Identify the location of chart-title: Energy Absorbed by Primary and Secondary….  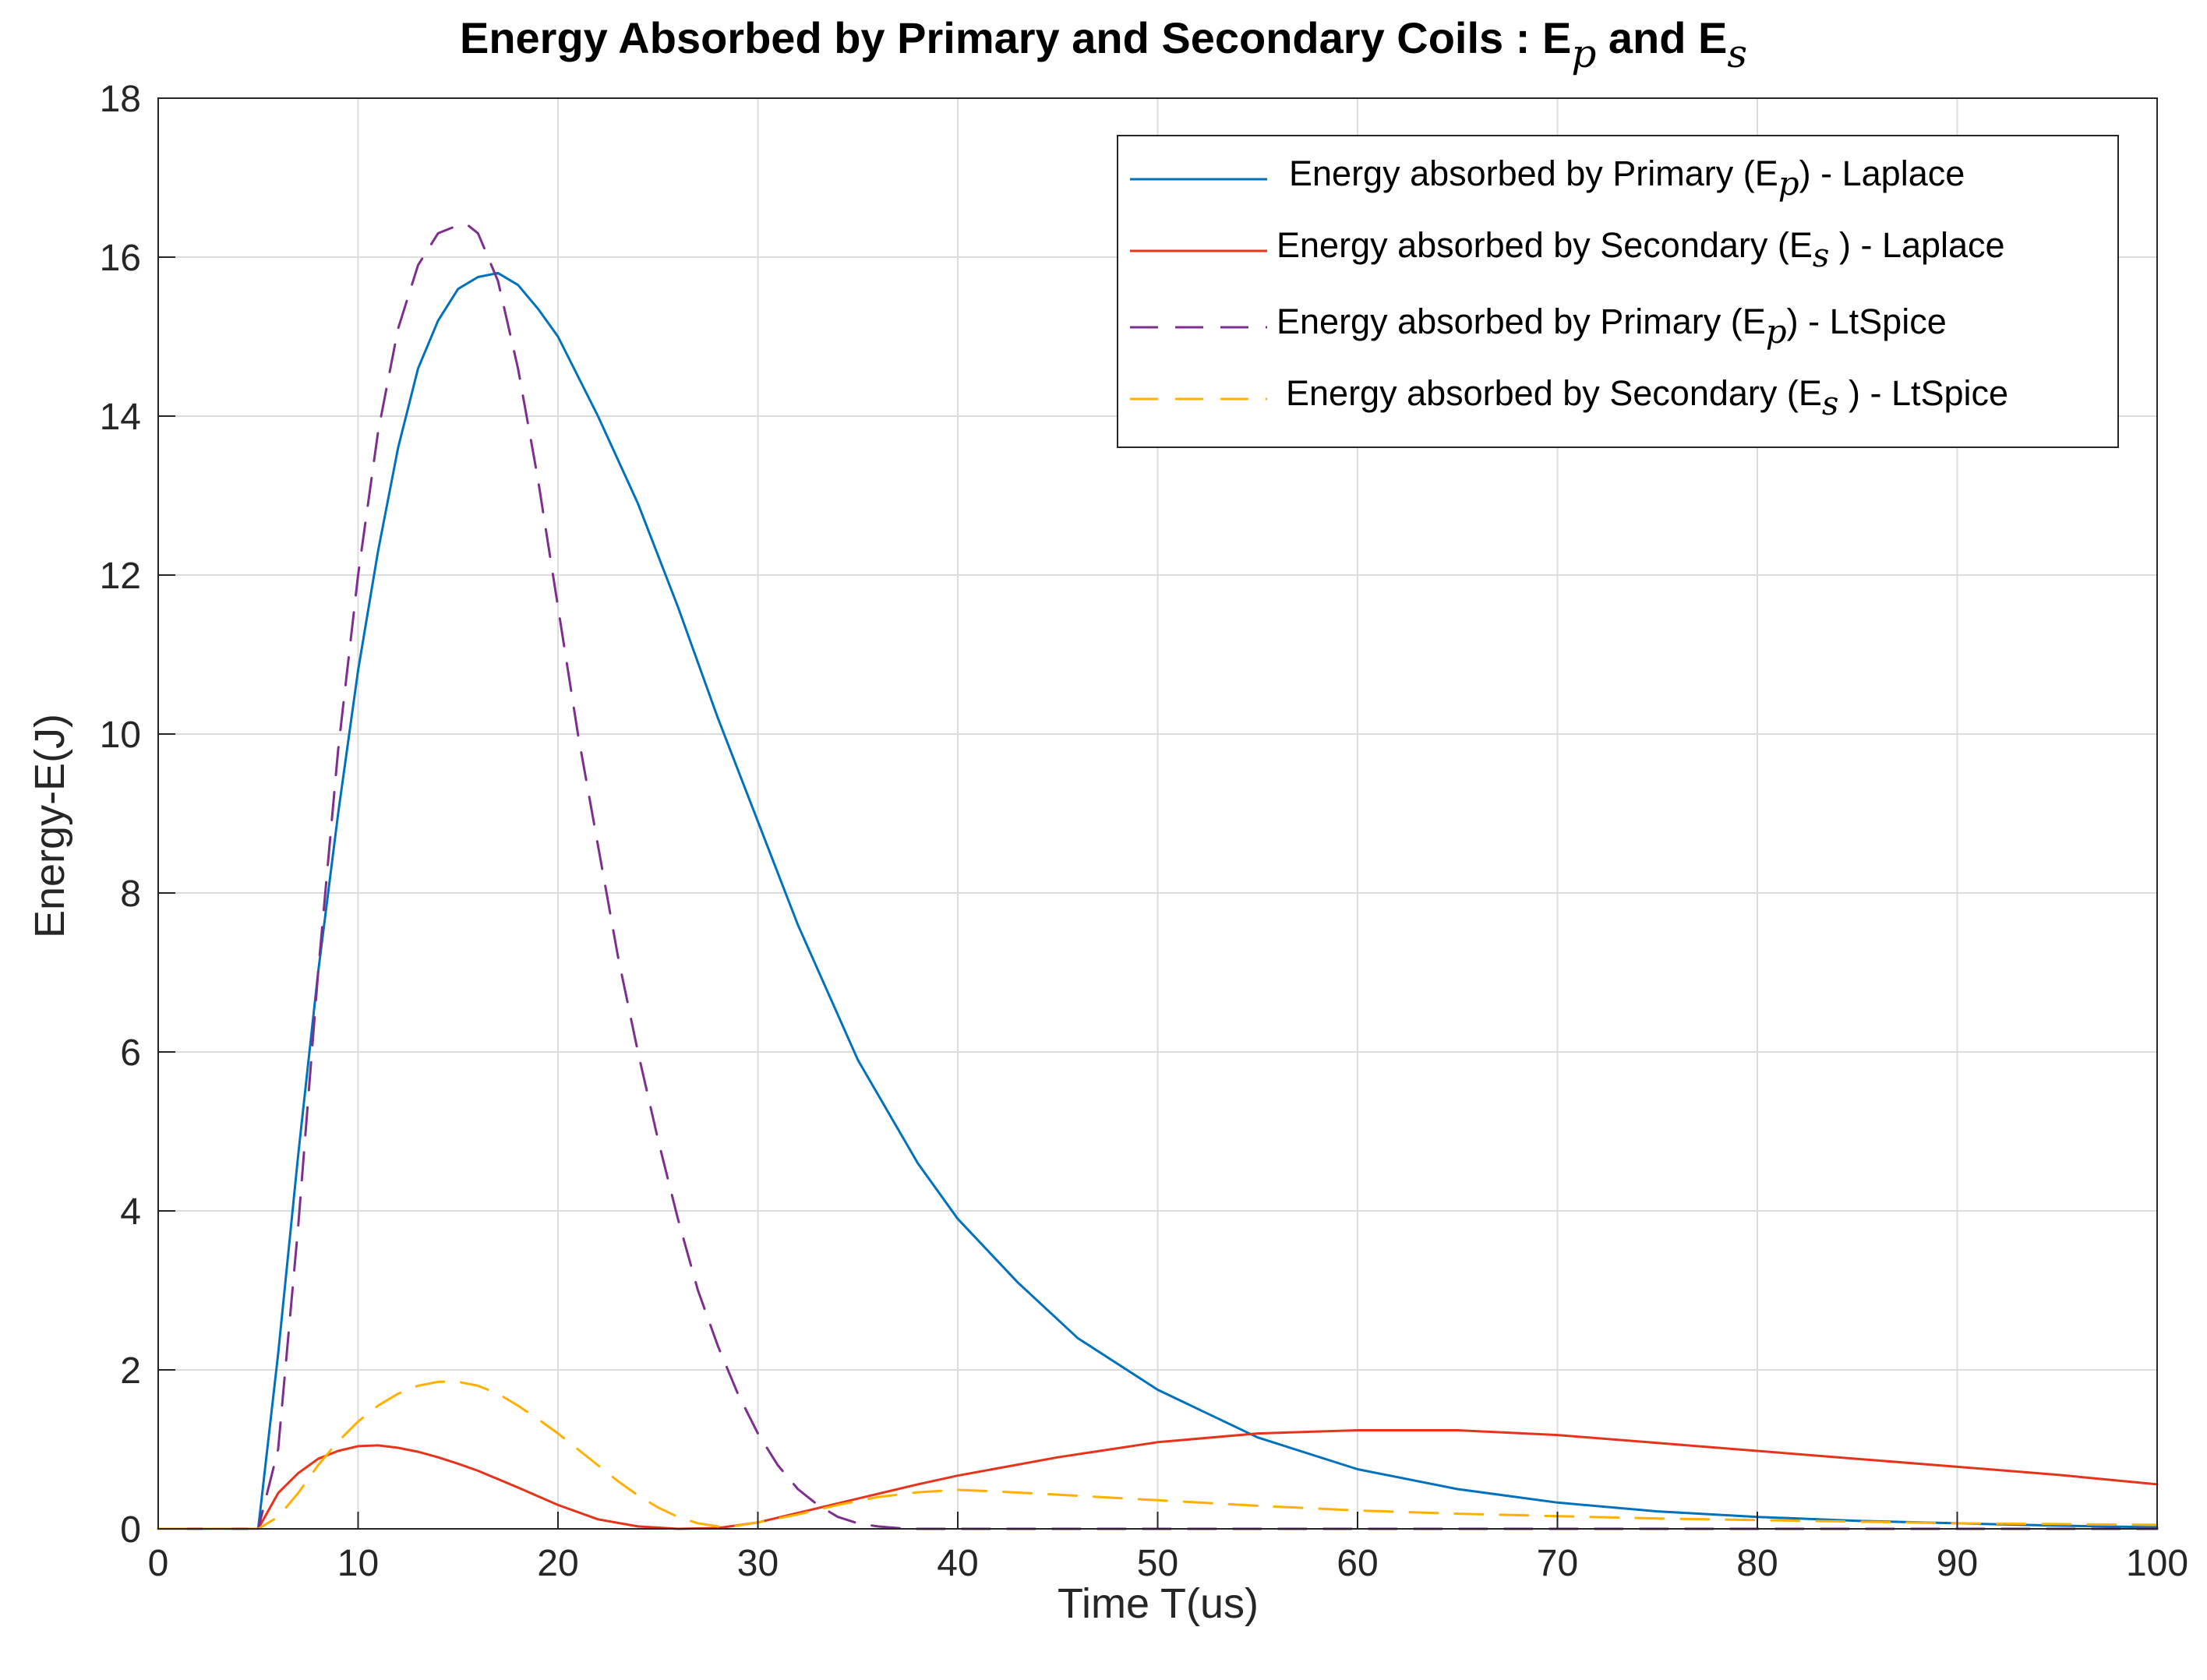
(1103, 45).